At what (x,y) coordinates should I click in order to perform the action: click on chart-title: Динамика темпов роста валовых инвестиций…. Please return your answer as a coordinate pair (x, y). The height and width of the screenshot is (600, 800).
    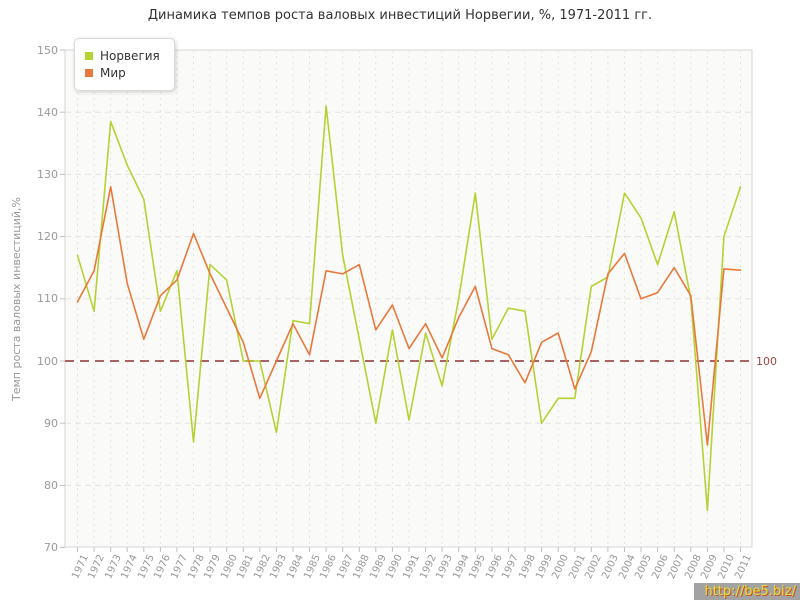
    Looking at the image, I should click on (400, 15).